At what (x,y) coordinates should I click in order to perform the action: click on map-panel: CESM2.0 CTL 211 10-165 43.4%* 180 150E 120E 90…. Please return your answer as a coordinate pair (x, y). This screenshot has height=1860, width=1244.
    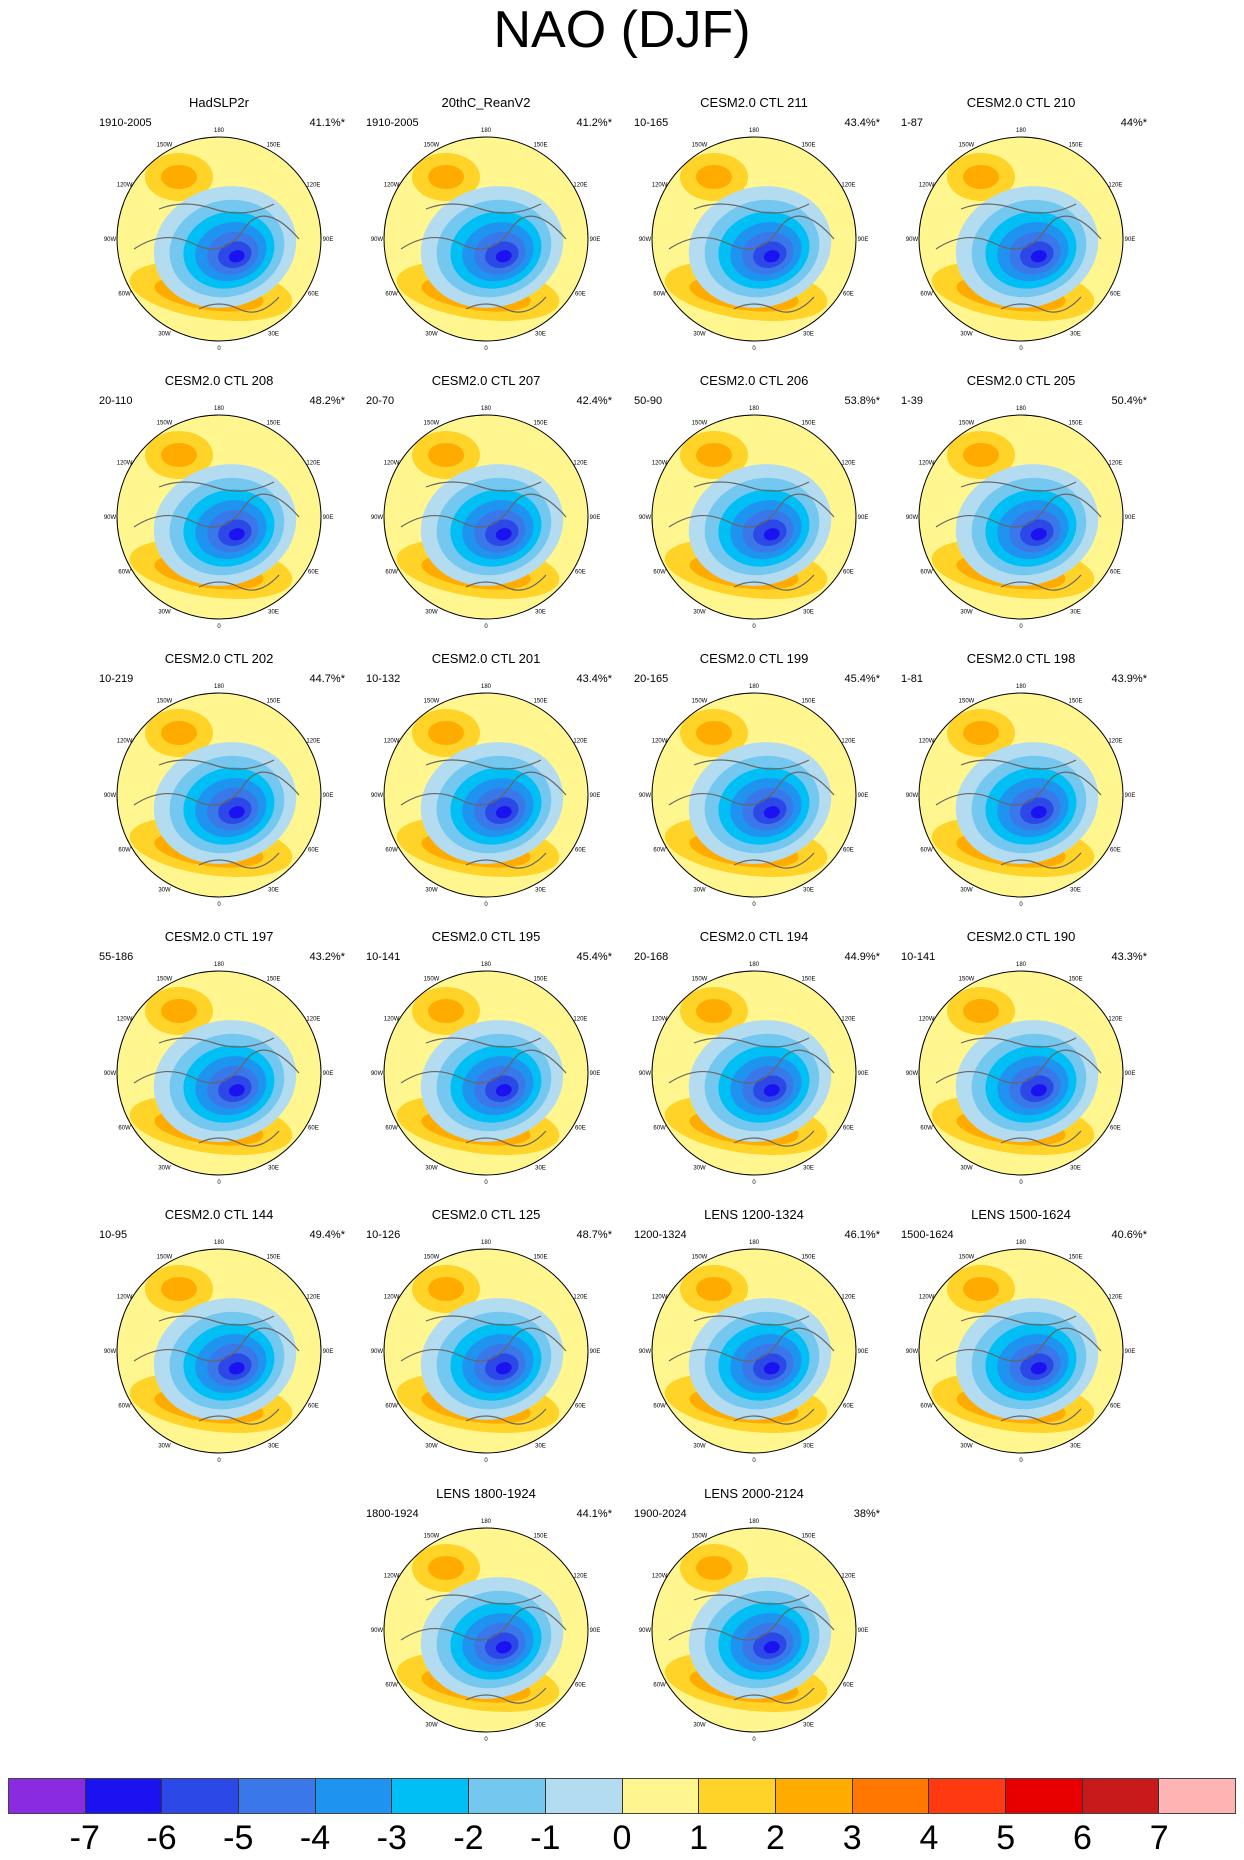
    Looking at the image, I should click on (754, 230).